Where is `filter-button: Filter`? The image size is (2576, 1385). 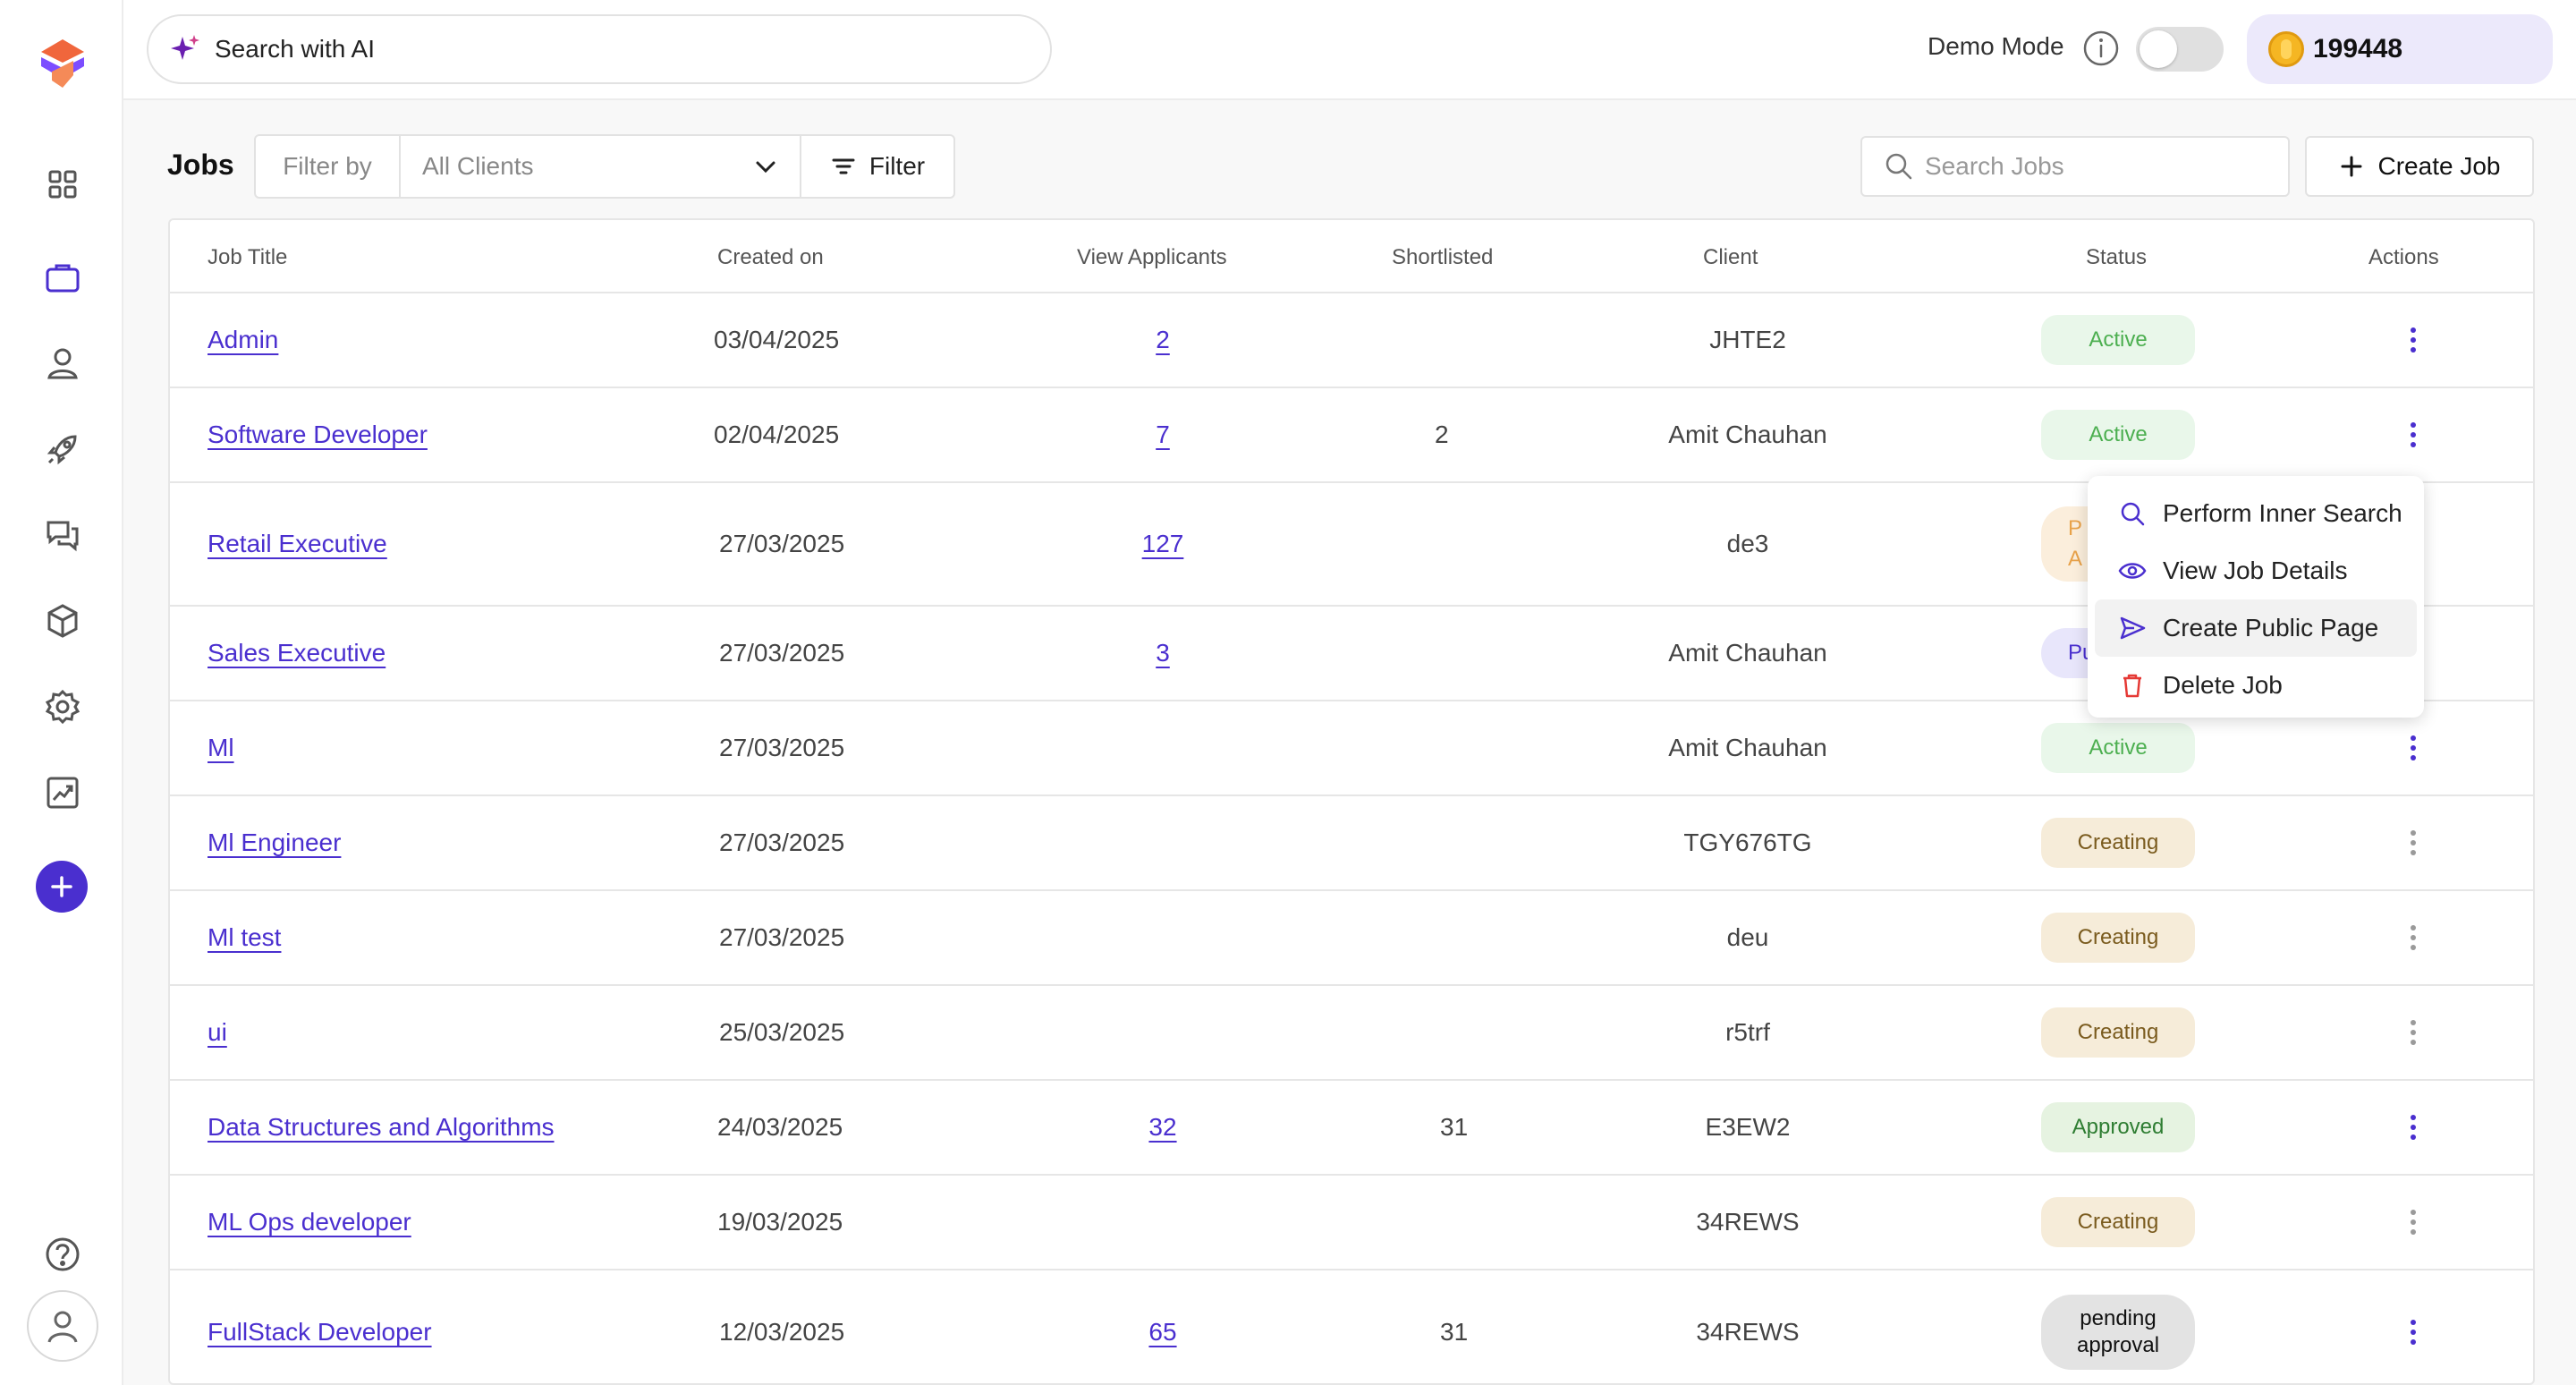 filter-button: Filter is located at coordinates (877, 166).